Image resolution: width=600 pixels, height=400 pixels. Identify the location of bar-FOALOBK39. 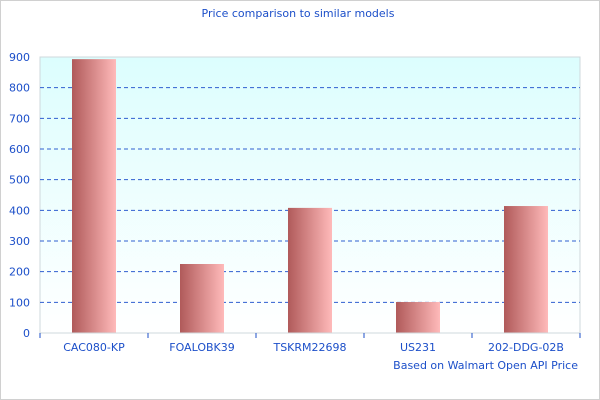
(202, 298).